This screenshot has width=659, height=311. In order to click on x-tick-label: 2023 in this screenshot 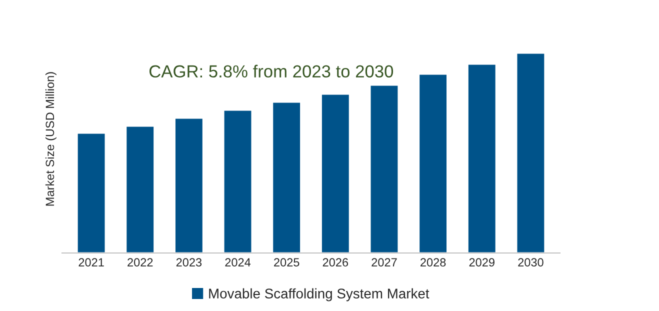, I will do `click(189, 262)`.